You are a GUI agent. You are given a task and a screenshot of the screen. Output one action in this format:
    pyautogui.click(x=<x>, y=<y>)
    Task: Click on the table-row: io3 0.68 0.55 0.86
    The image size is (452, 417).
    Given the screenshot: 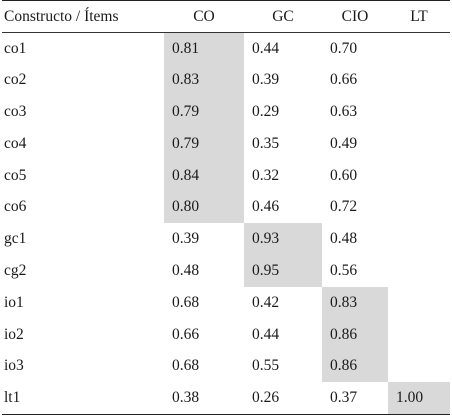 What is the action you would take?
    pyautogui.click(x=226, y=366)
    